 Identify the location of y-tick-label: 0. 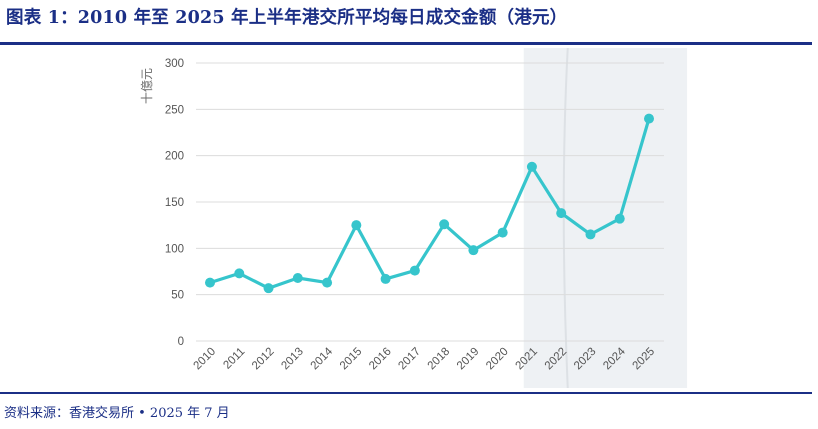
(181, 342).